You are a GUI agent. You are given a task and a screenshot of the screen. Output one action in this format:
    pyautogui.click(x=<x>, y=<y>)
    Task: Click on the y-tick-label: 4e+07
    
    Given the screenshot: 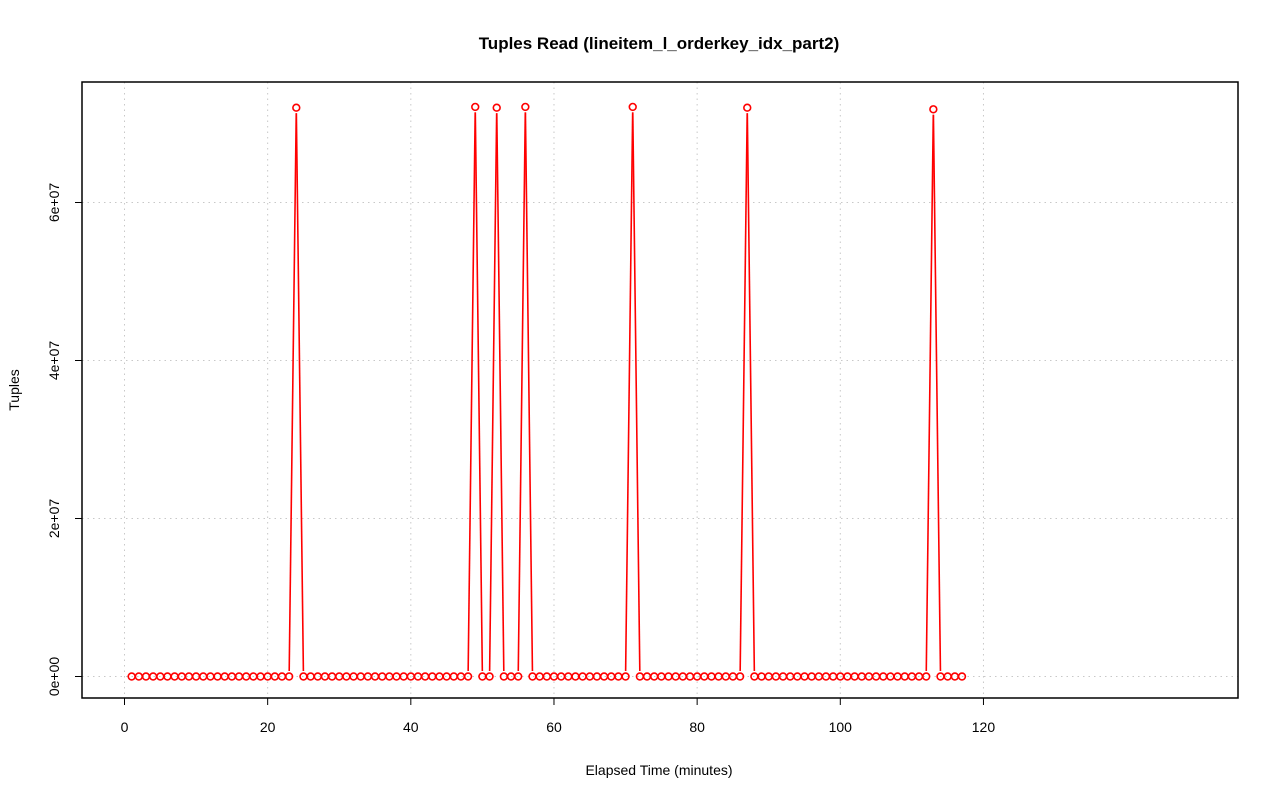 What is the action you would take?
    pyautogui.click(x=54, y=361)
    